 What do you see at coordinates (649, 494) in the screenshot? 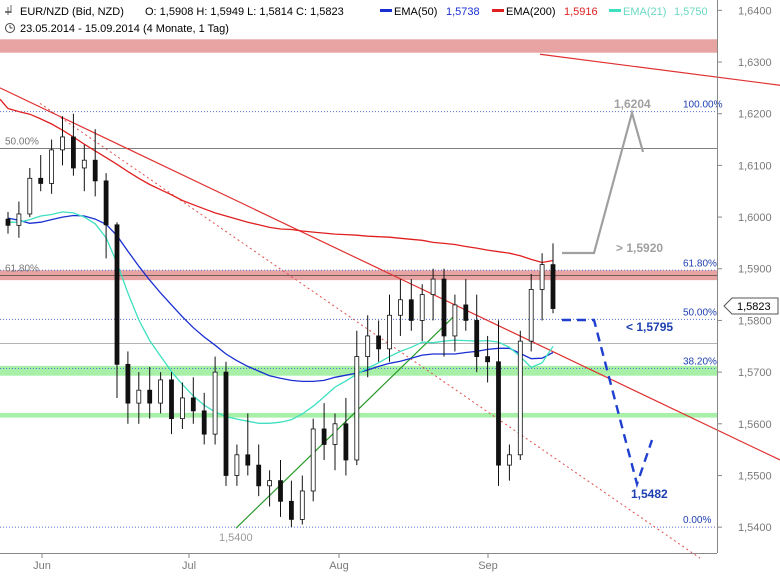
I see `target-low-label: 1,5482` at bounding box center [649, 494].